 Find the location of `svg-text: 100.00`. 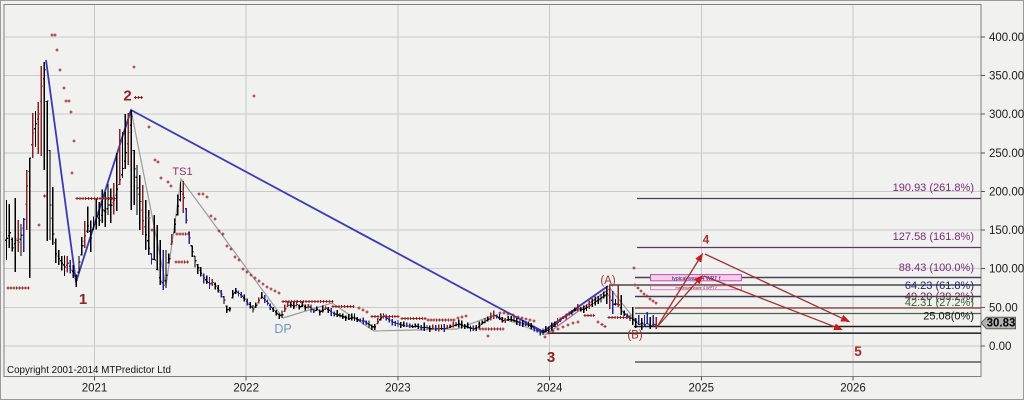

svg-text: 100.00 is located at coordinates (1006, 270).